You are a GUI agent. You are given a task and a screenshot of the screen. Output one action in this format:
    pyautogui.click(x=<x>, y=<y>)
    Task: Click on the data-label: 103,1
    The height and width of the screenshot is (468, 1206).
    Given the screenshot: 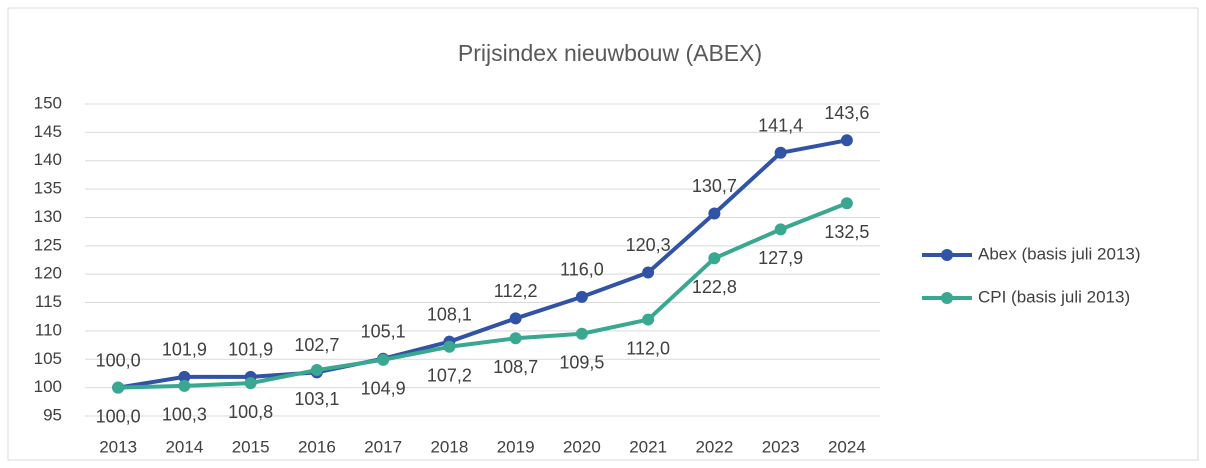 What is the action you would take?
    pyautogui.click(x=316, y=399)
    